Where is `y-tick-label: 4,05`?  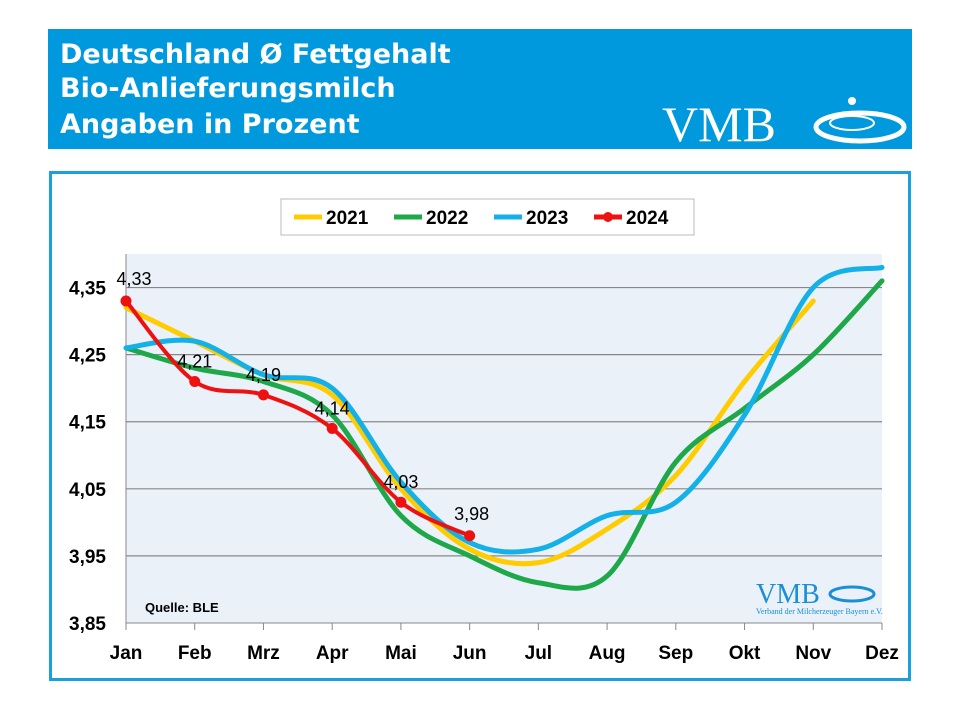 y-tick-label: 4,05 is located at coordinates (87, 490).